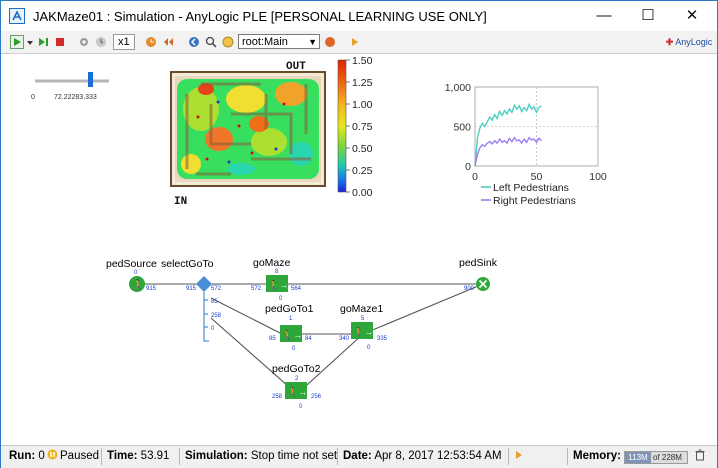 The width and height of the screenshot is (718, 468). What do you see at coordinates (213, 329) in the screenshot?
I see `selectgoto-out4: 0` at bounding box center [213, 329].